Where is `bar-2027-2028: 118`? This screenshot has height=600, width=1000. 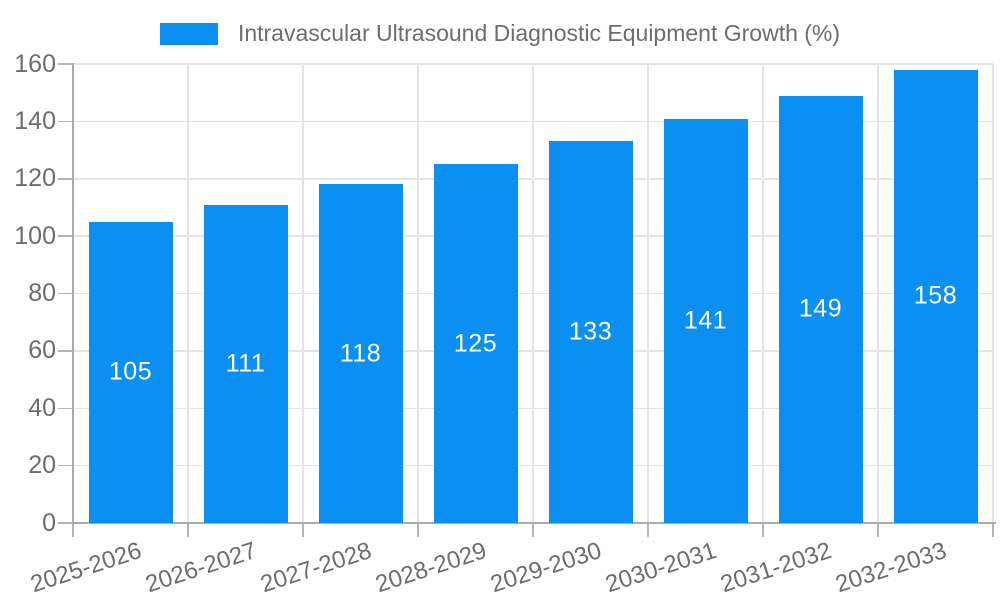 bar-2027-2028: 118 is located at coordinates (360, 353).